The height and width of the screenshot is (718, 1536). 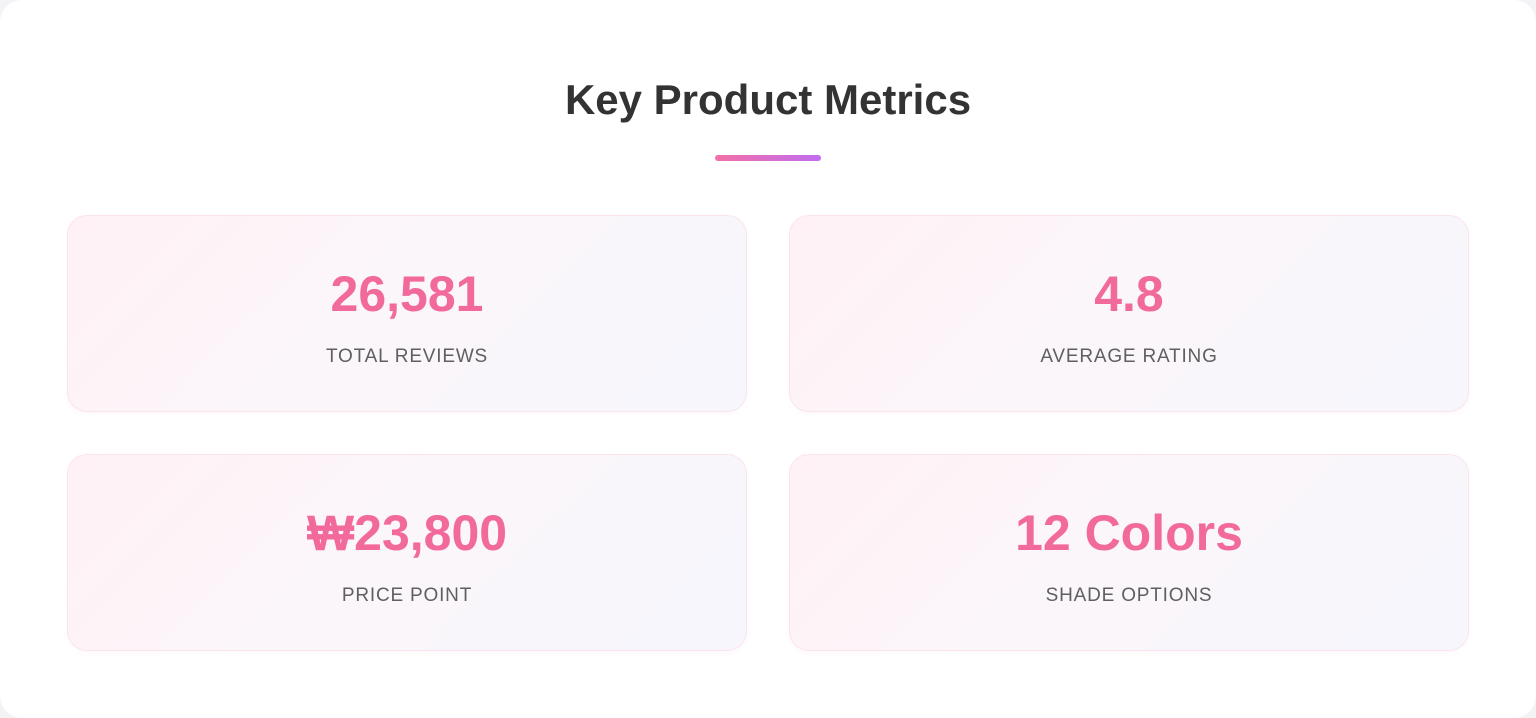 I want to click on metric-card-average-rating: 4.8 AVERAGE RATING, so click(x=1129, y=313).